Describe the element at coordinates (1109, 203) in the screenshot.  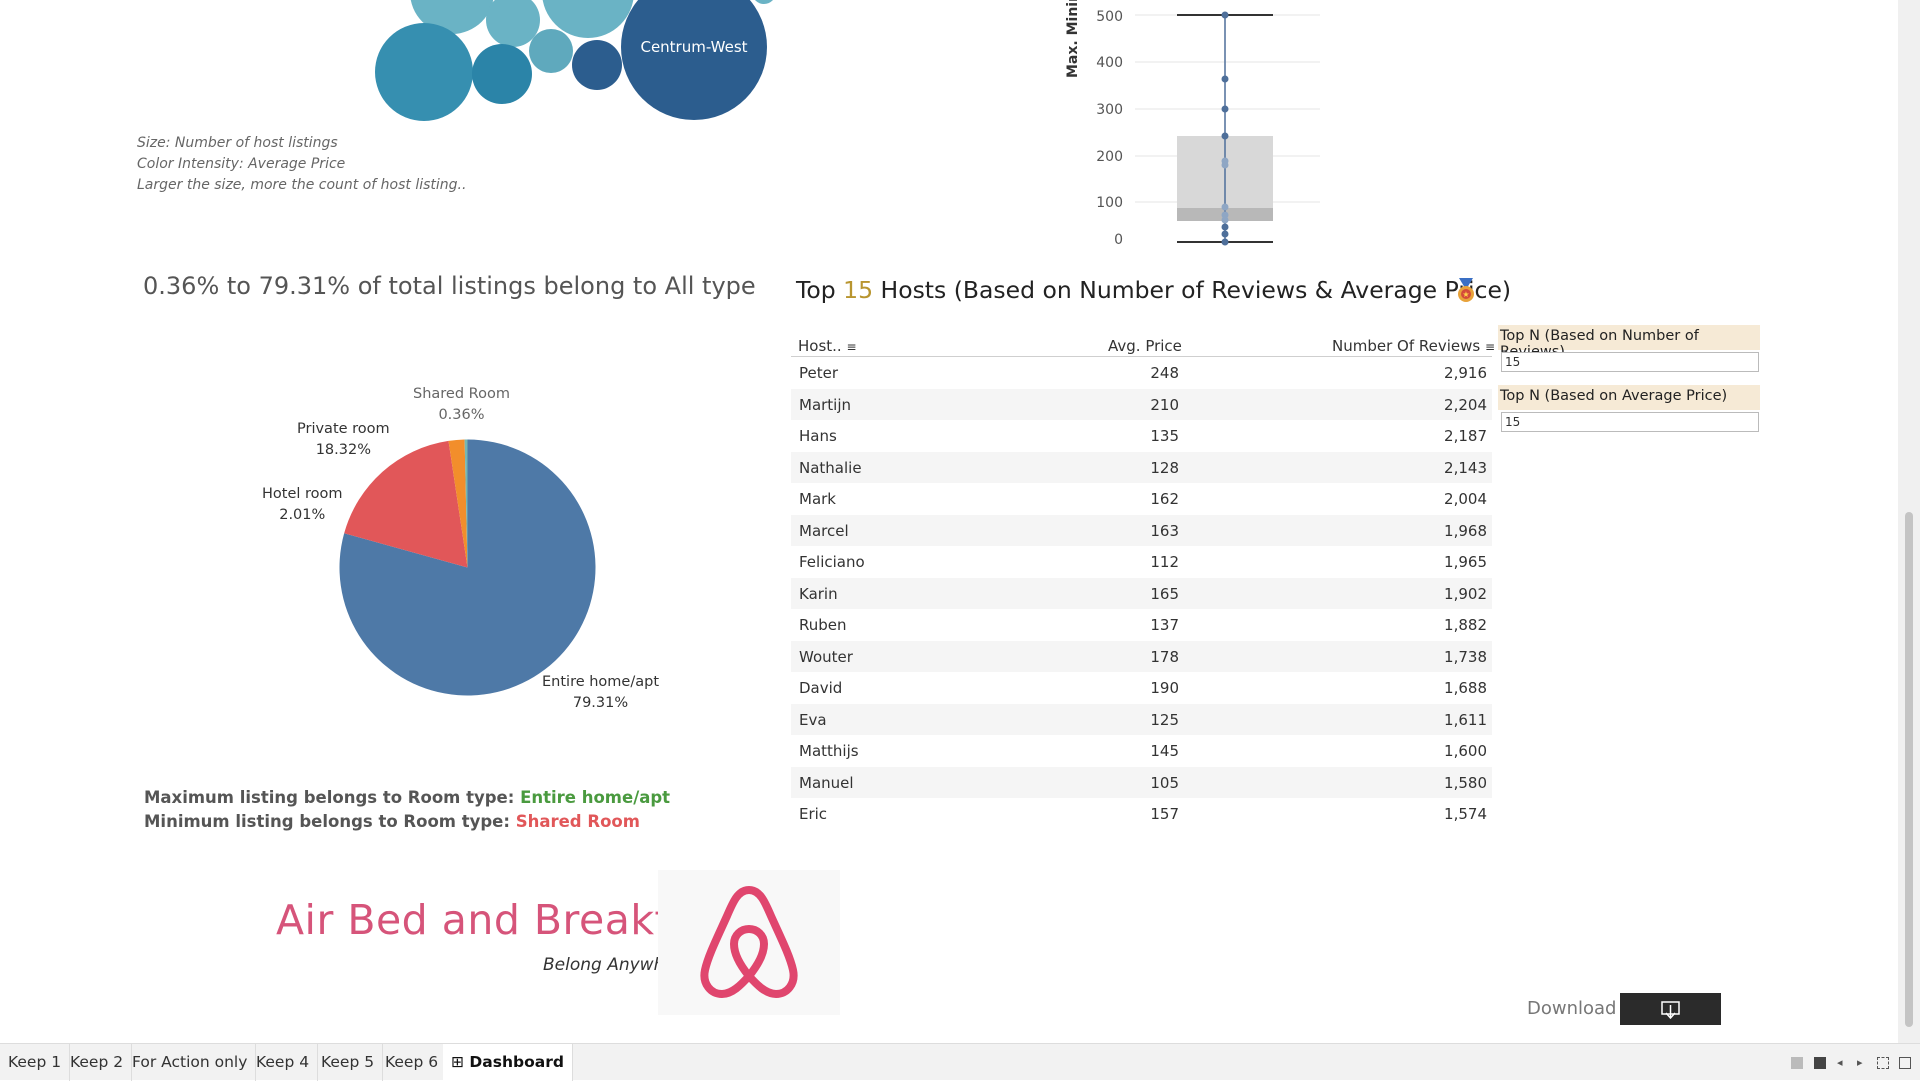
I see `y-tick: 100` at that location.